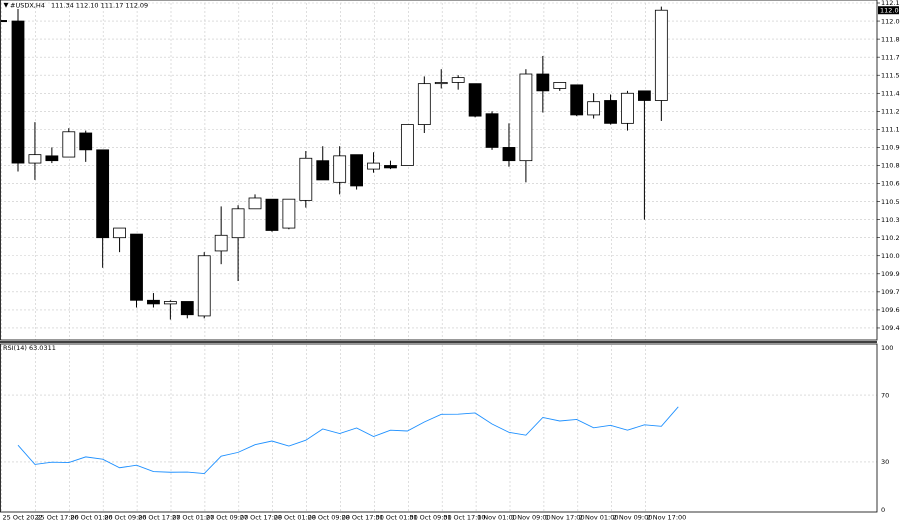  What do you see at coordinates (890, 21) in the screenshot?
I see `price-tick-label: 112.00` at bounding box center [890, 21].